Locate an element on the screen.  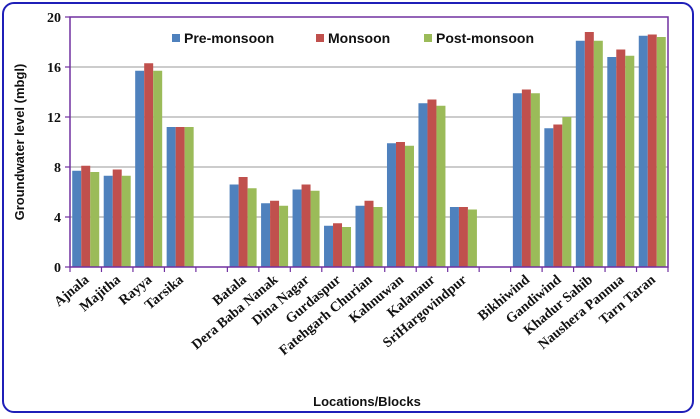
legend: Pre-monsoon Monsoon Post-monsoon is located at coordinates (353, 38).